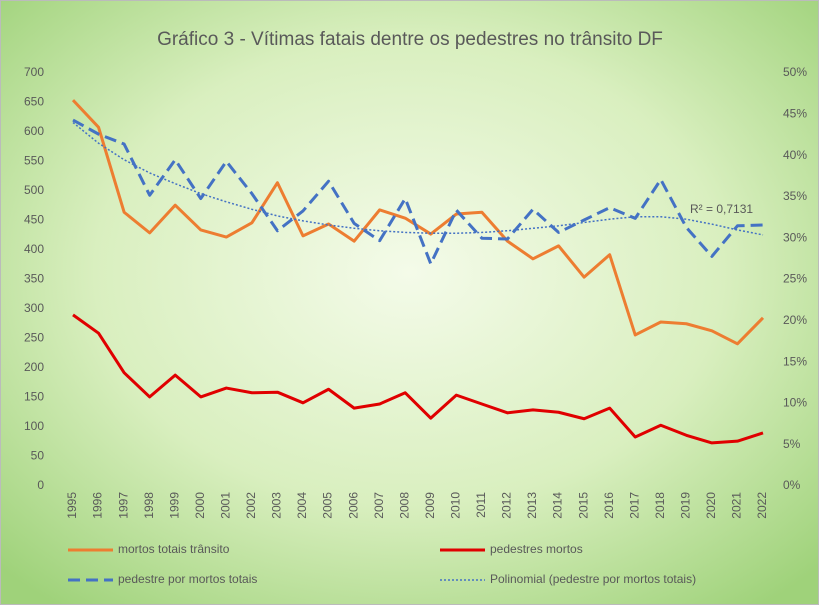 The height and width of the screenshot is (605, 819). What do you see at coordinates (149, 505) in the screenshot?
I see `x-tick-label: 1998` at bounding box center [149, 505].